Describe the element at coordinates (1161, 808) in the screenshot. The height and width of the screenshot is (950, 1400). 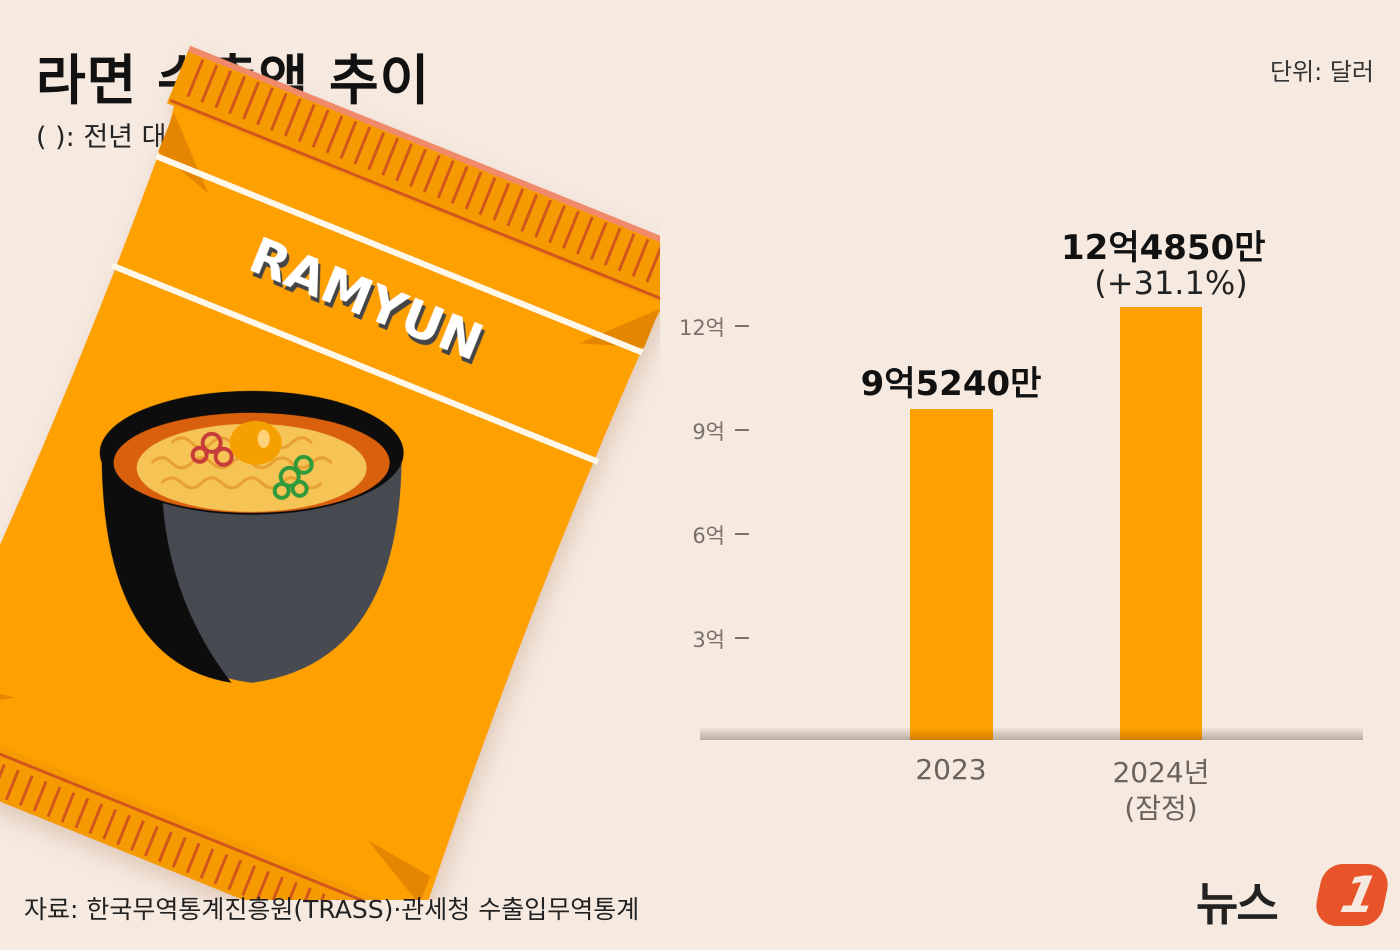
I see `x-label-2024-note: (잠정)` at that location.